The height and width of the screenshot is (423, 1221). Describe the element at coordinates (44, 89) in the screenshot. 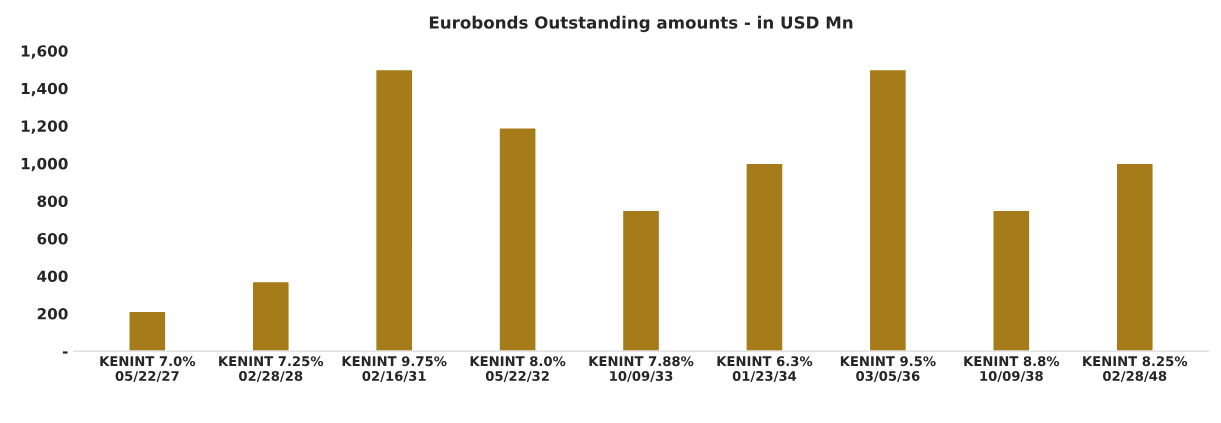

I see `y-tick-label: 1,400` at that location.